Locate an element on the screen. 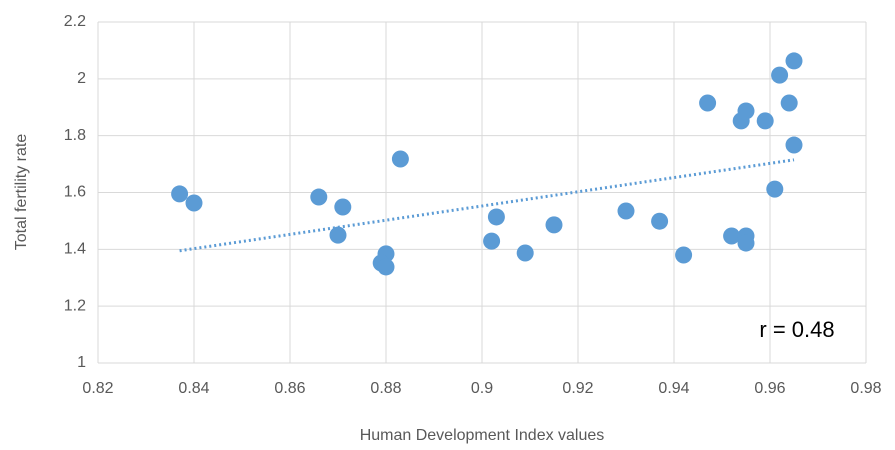 Image resolution: width=895 pixels, height=450 pixels. y-tick-label: 2.2 is located at coordinates (75, 21).